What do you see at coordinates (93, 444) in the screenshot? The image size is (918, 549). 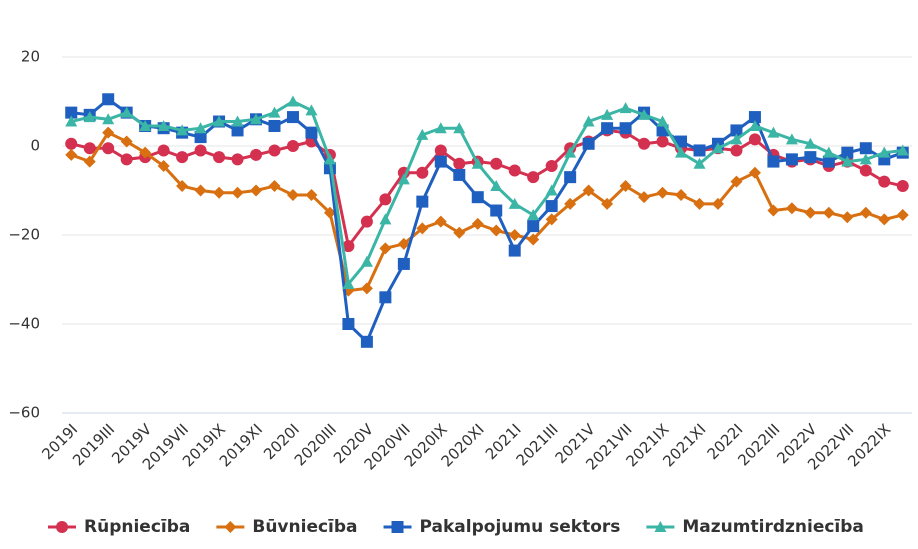 I see `x-tick-label: 2019III` at bounding box center [93, 444].